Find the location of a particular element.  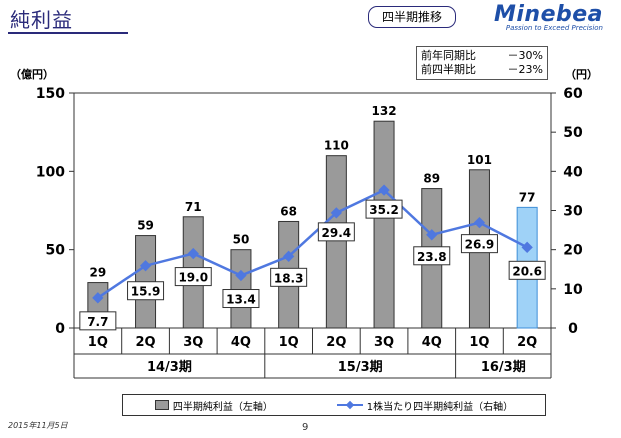

legend-label: 1株当たり四半期純利益（右軸） is located at coordinates (440, 407).